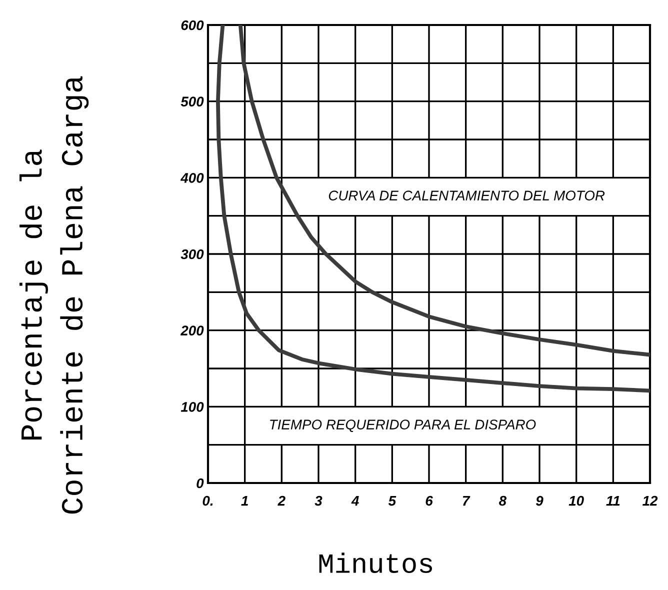  What do you see at coordinates (318, 501) in the screenshot?
I see `x-tick-label: 3` at bounding box center [318, 501].